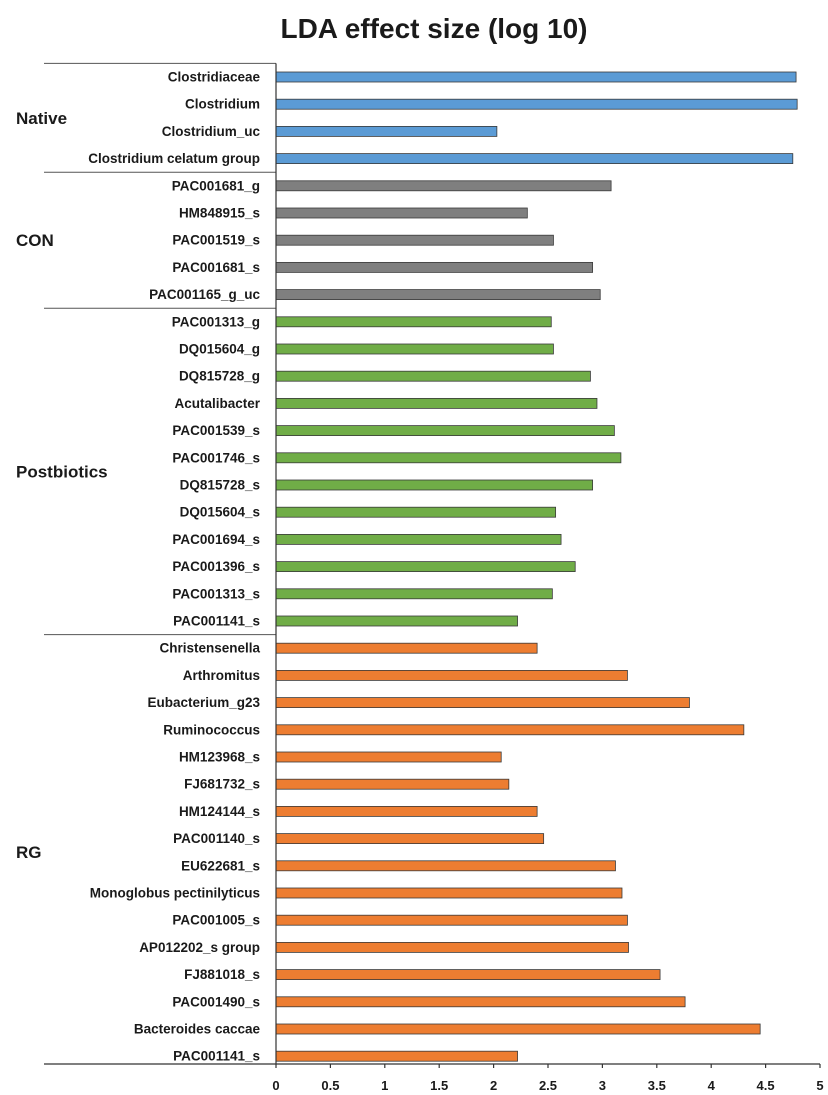 The width and height of the screenshot is (828, 1095). I want to click on category-label: AP012202_s group, so click(199, 947).